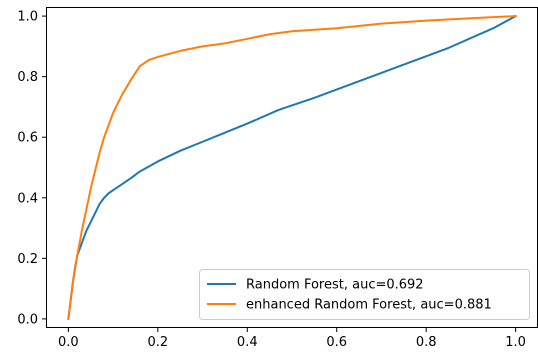  I want to click on x-tick-label: 0.8, so click(426, 342).